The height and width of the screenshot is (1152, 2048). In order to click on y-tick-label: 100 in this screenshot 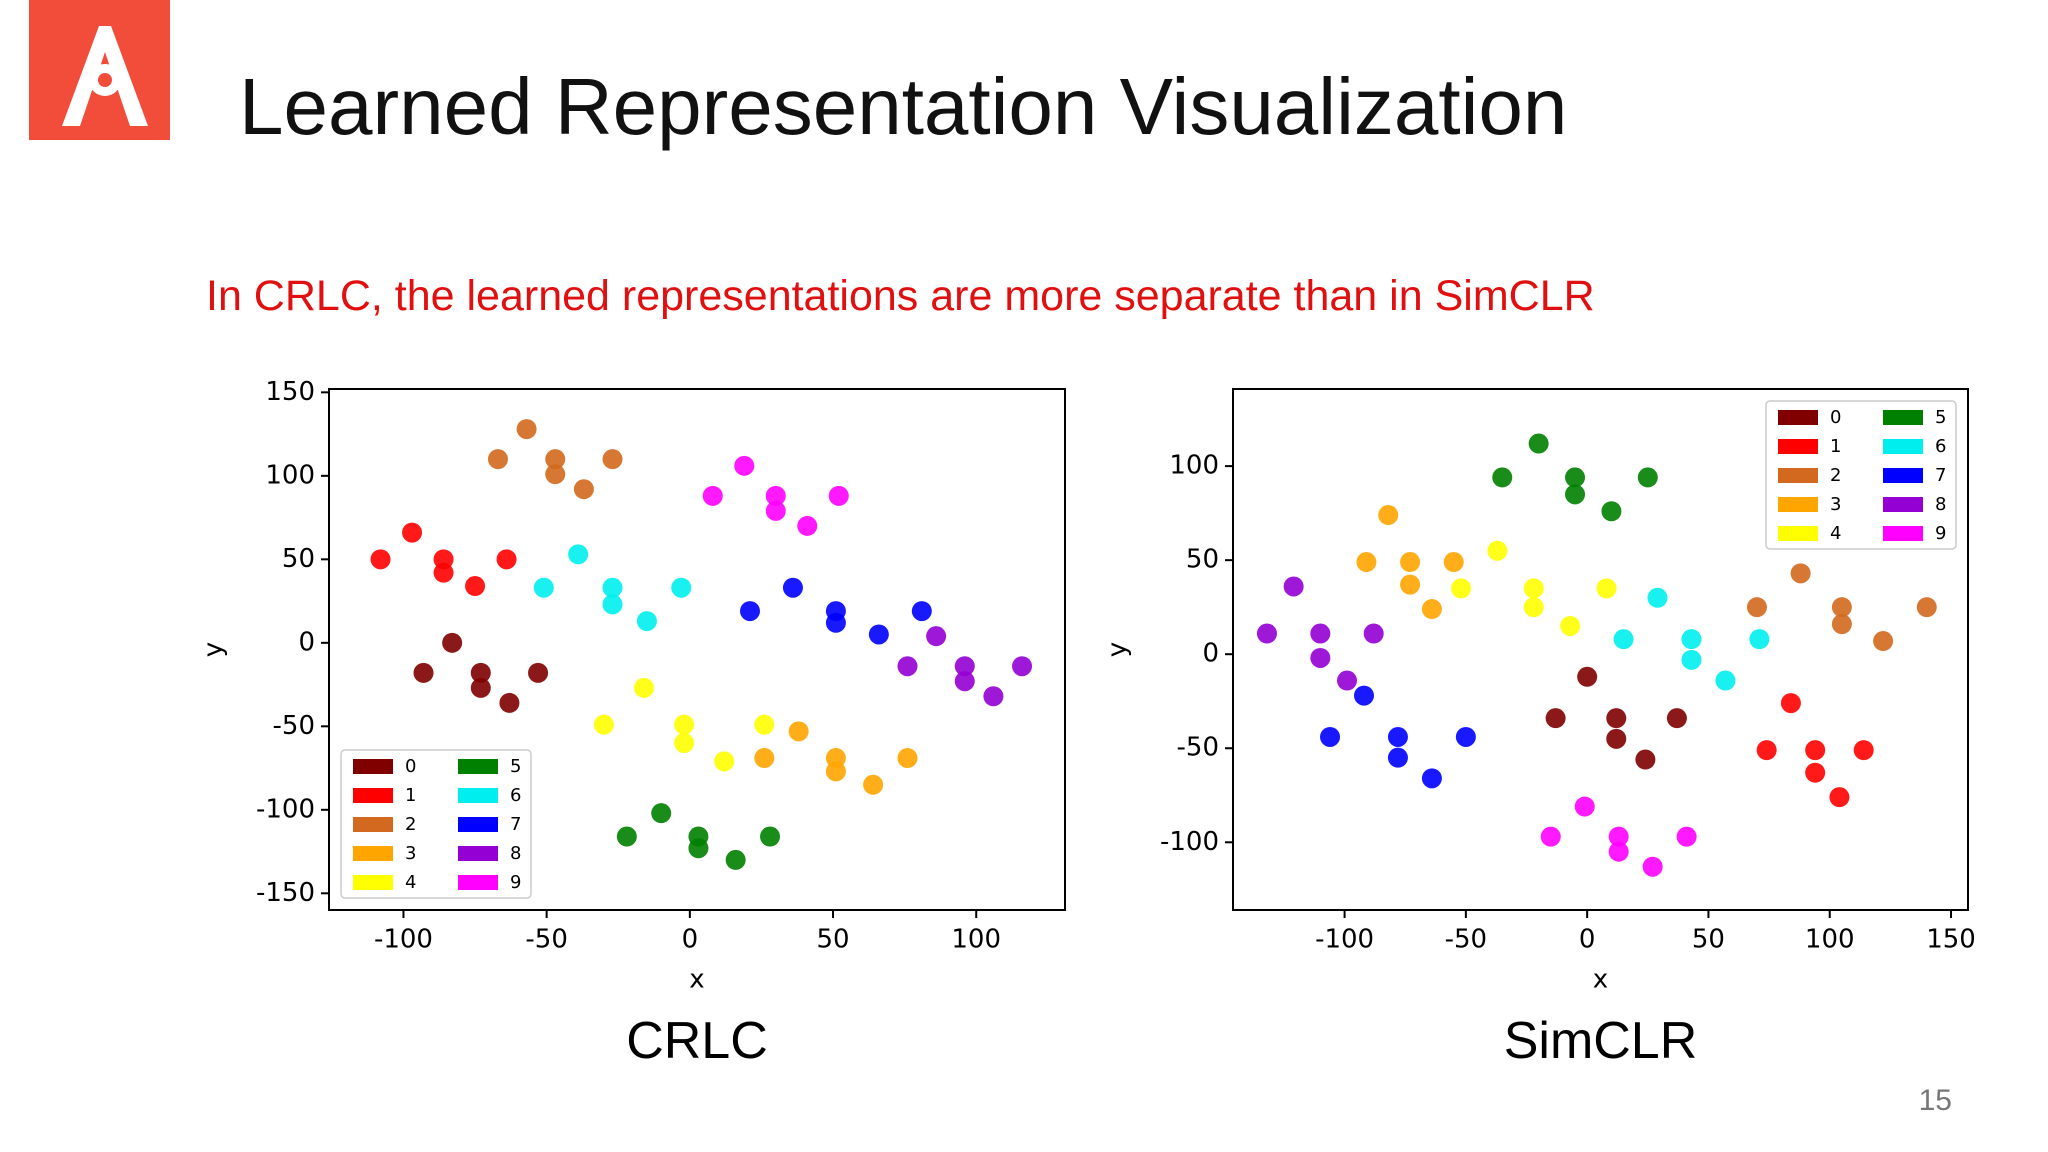, I will do `click(1194, 466)`.